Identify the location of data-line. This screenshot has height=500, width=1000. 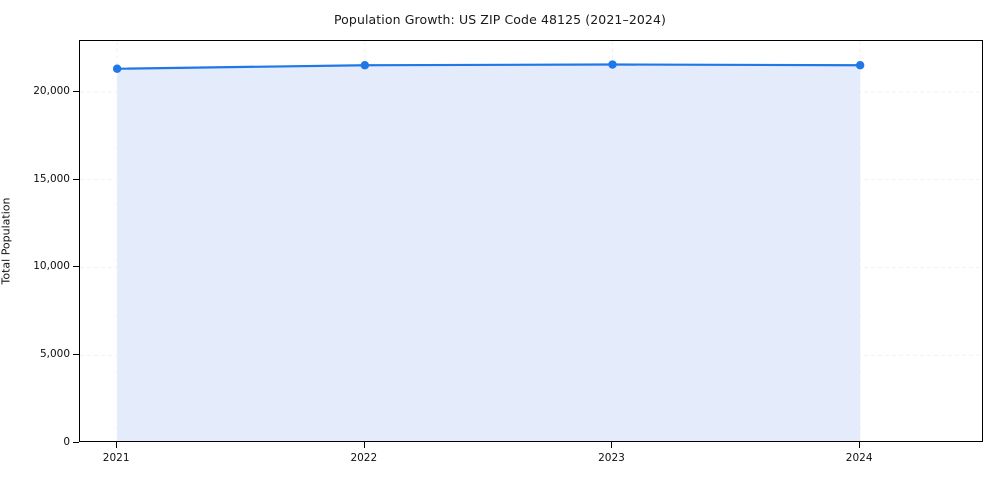
(489, 66).